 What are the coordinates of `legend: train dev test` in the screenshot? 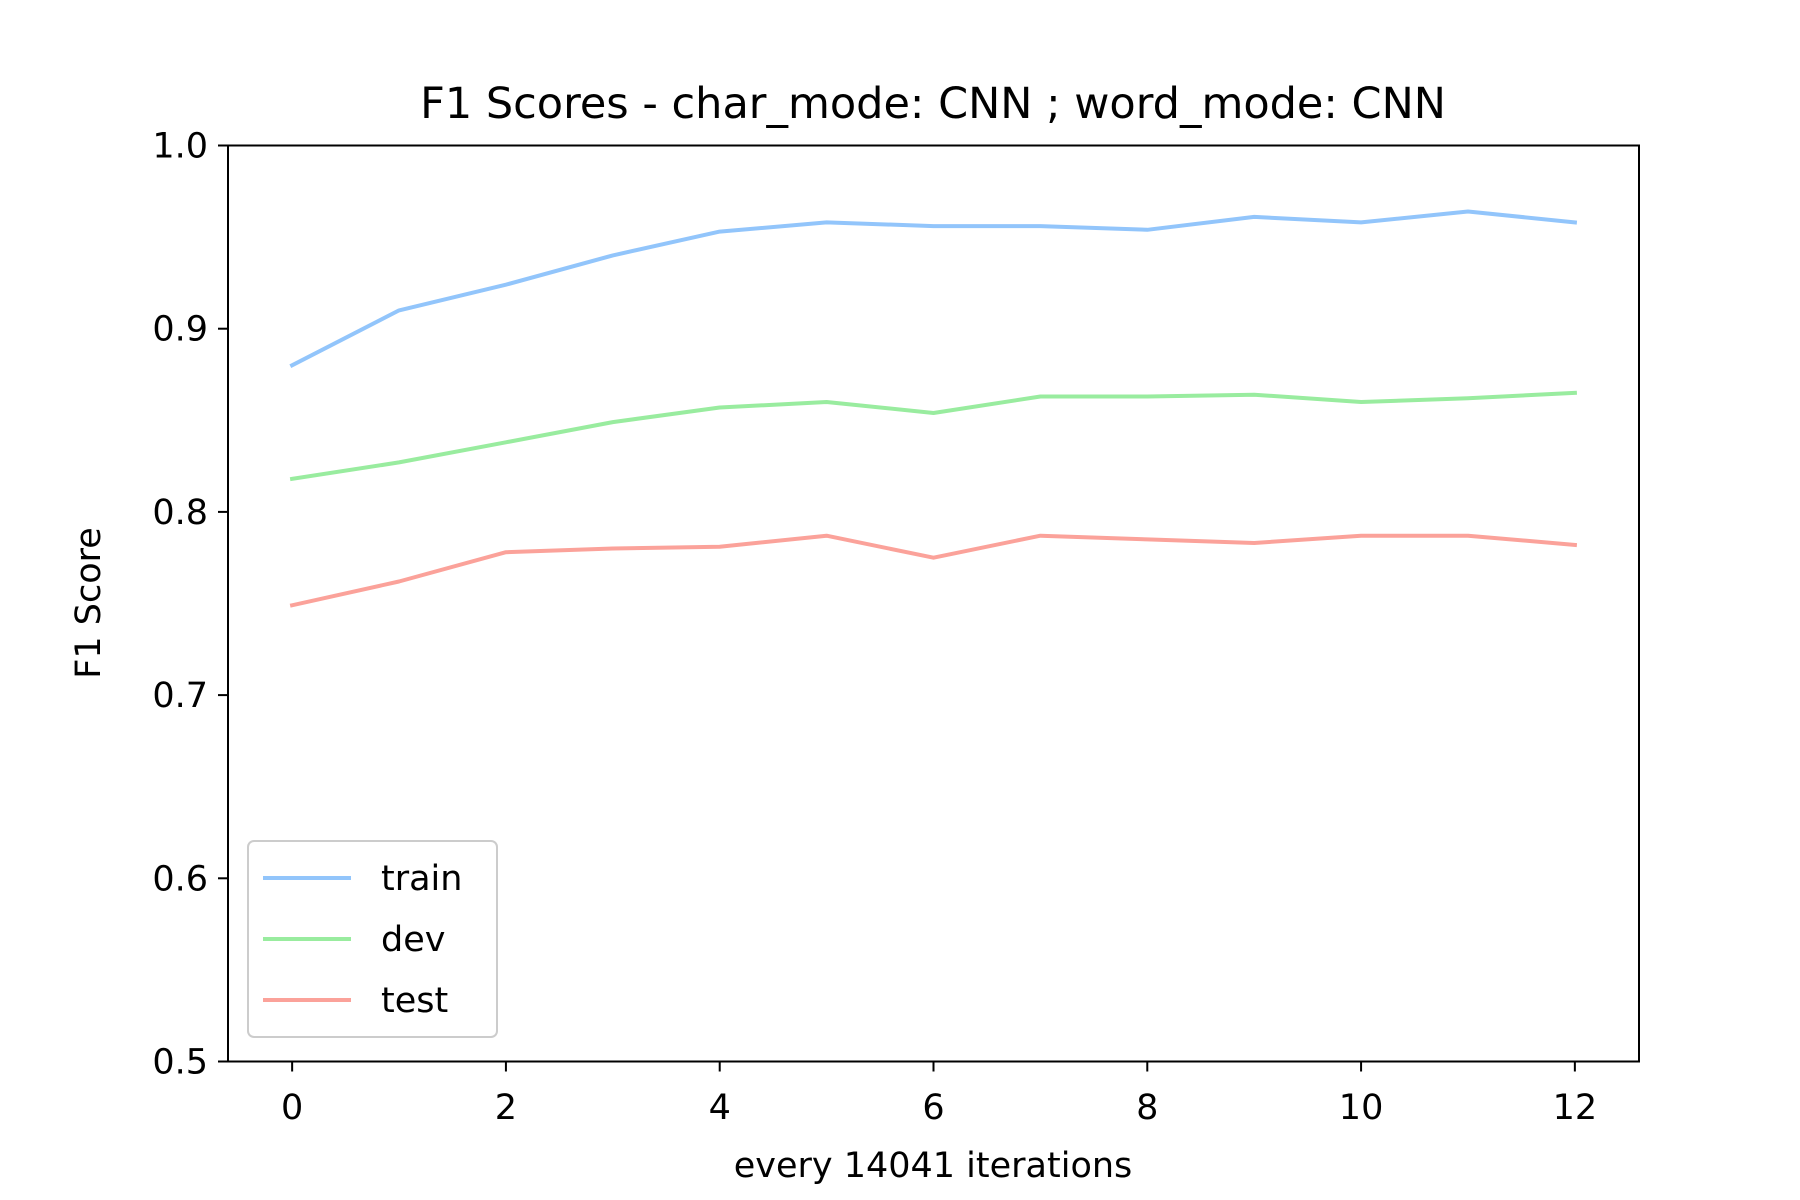 It's located at (372, 939).